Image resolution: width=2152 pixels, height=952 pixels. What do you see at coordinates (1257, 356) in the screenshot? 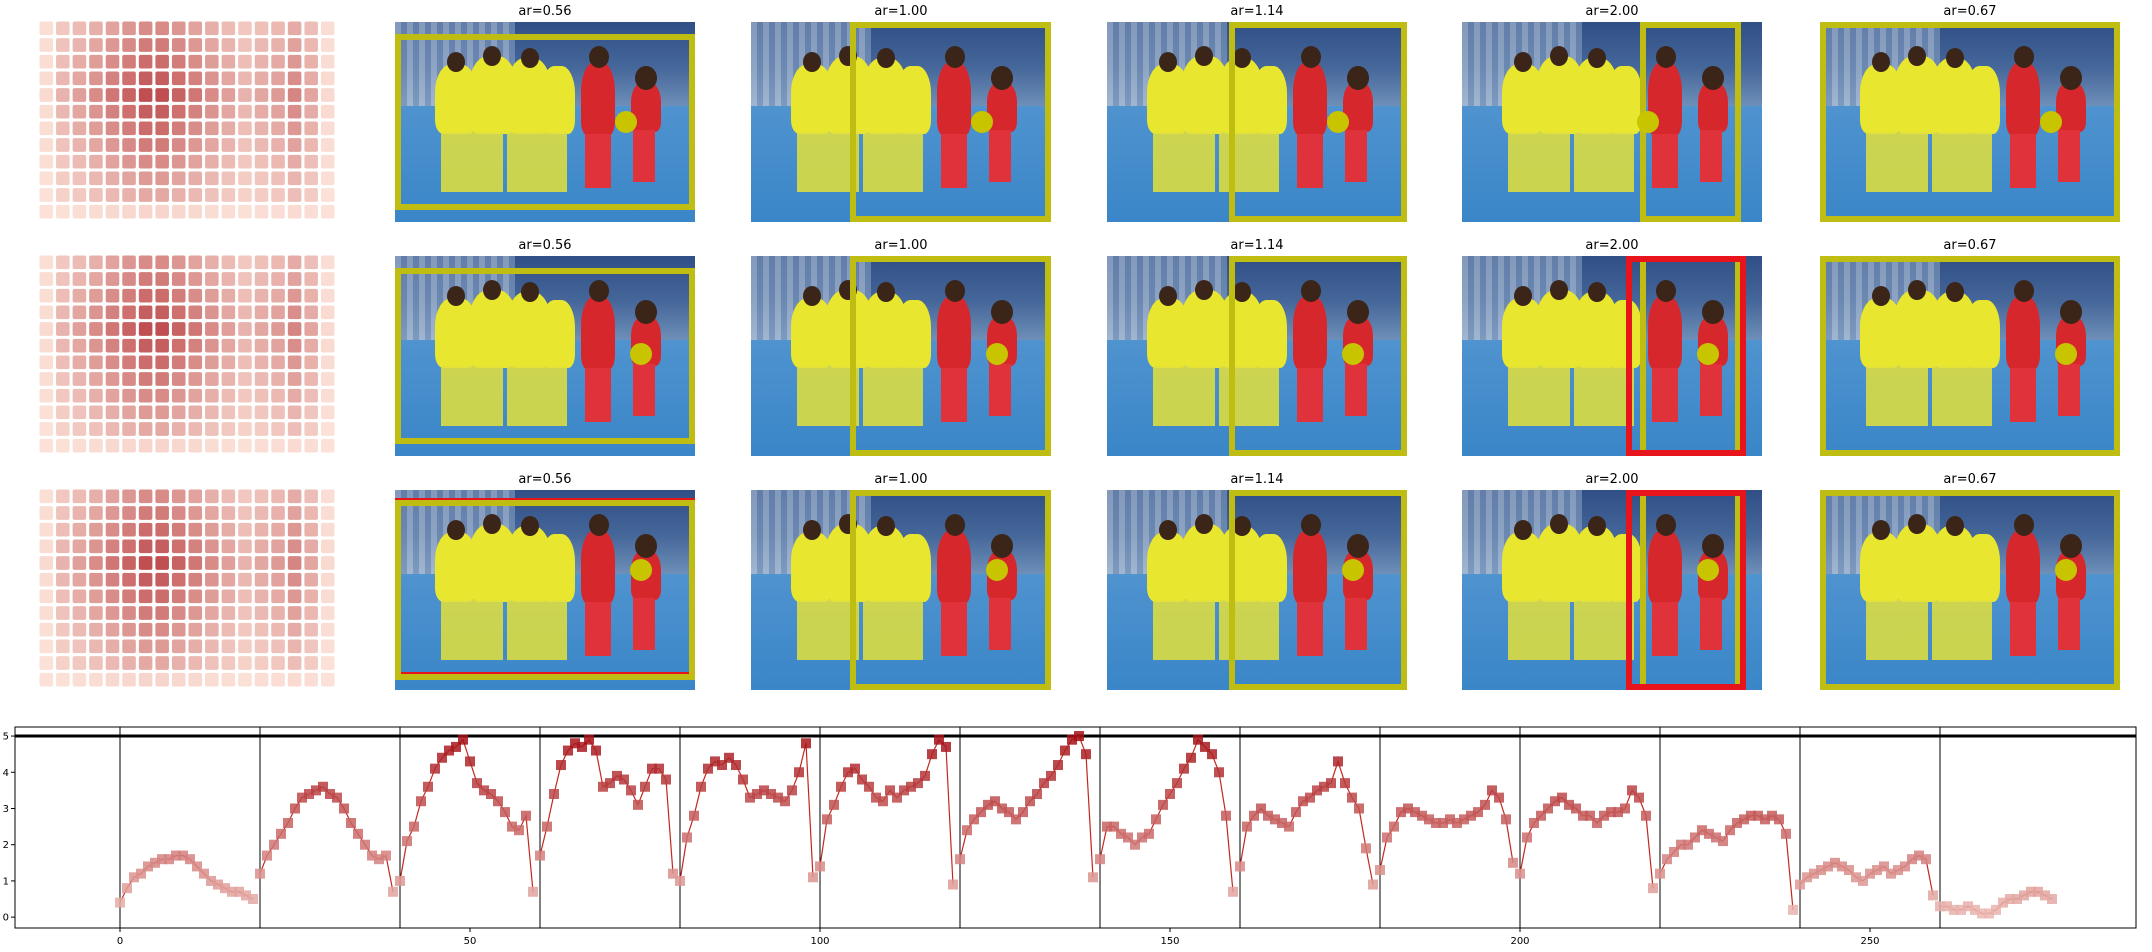
I see `hockey-photo-tile` at bounding box center [1257, 356].